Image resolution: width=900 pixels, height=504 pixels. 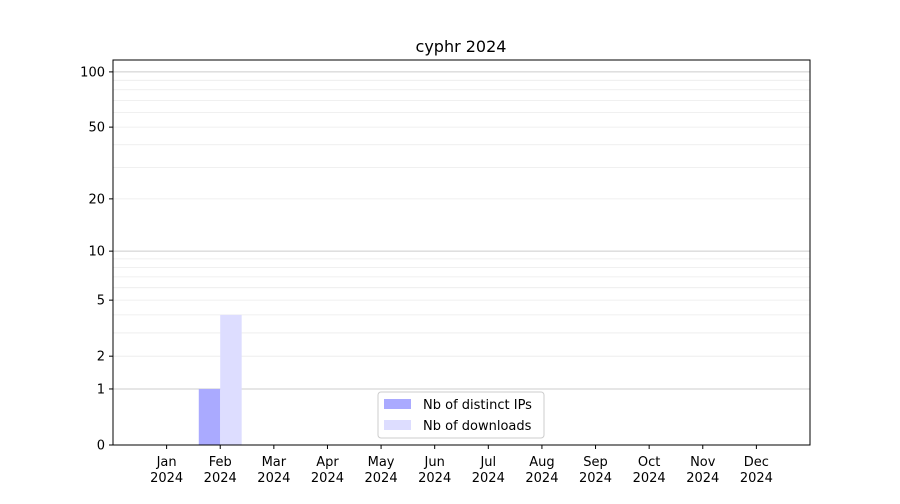 I want to click on y-tick-label: 2, so click(x=101, y=357).